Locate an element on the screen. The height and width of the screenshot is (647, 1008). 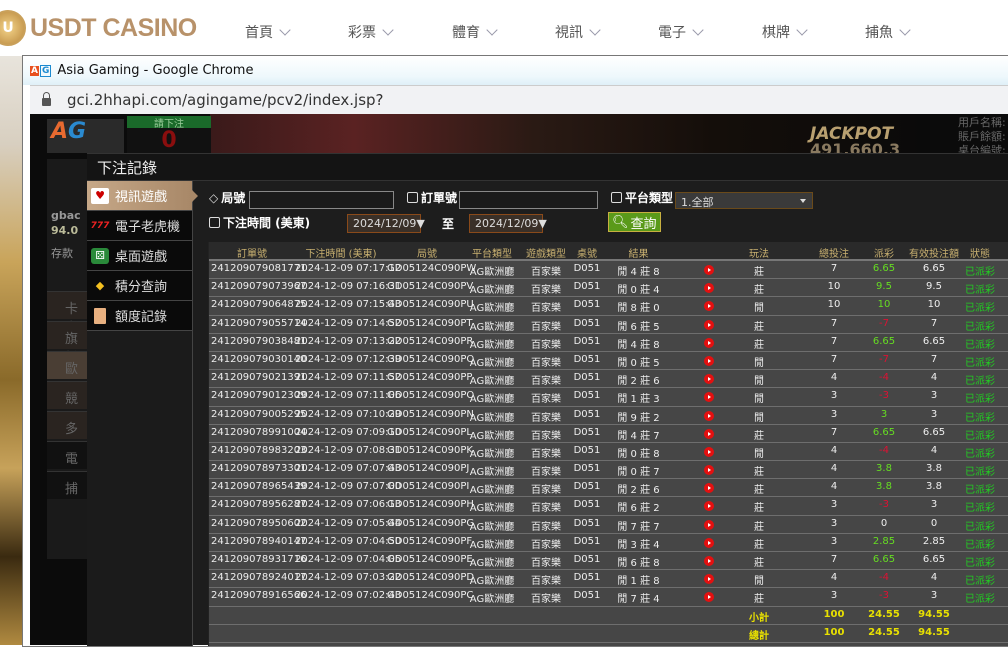
result: 閒 1 莊 8 is located at coordinates (638, 582).